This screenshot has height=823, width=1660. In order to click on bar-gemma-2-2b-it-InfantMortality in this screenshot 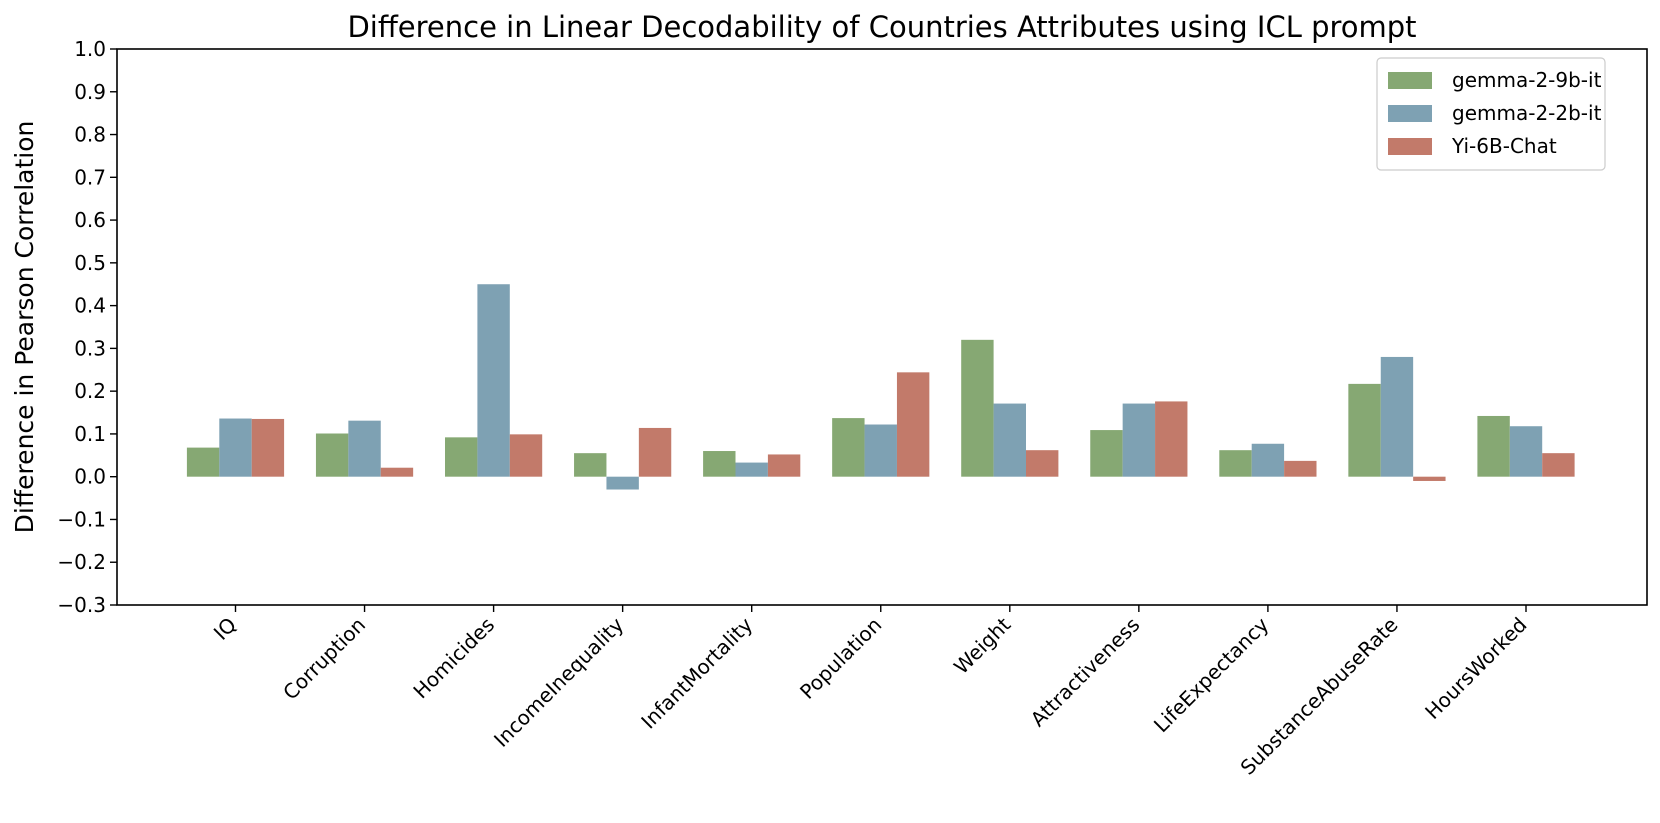, I will do `click(751, 469)`.